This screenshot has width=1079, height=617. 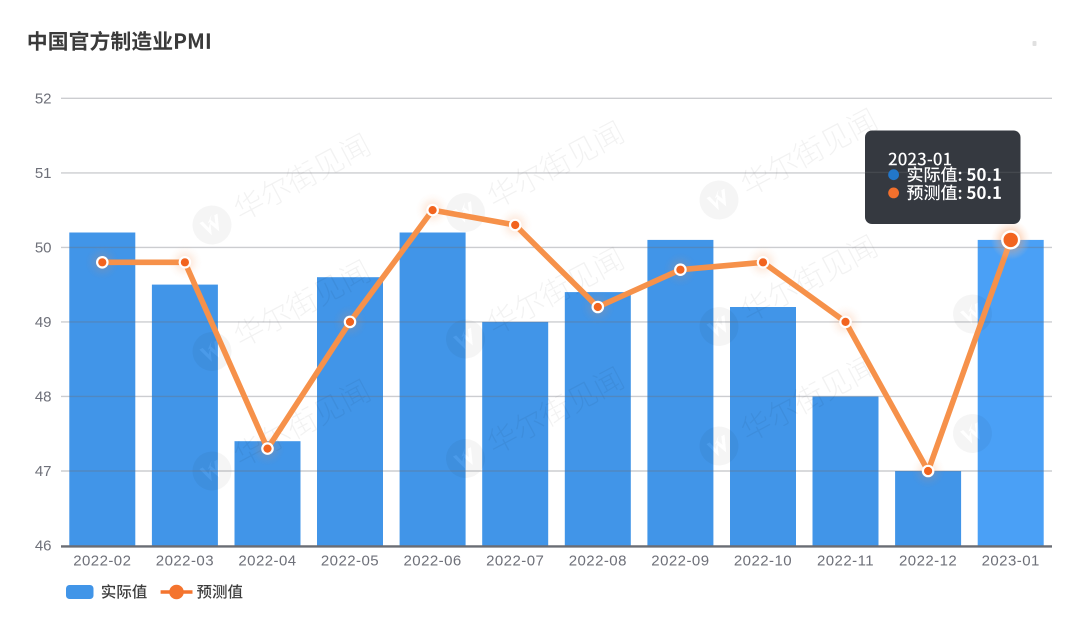 What do you see at coordinates (680, 561) in the screenshot?
I see `svg-text: 2022-09` at bounding box center [680, 561].